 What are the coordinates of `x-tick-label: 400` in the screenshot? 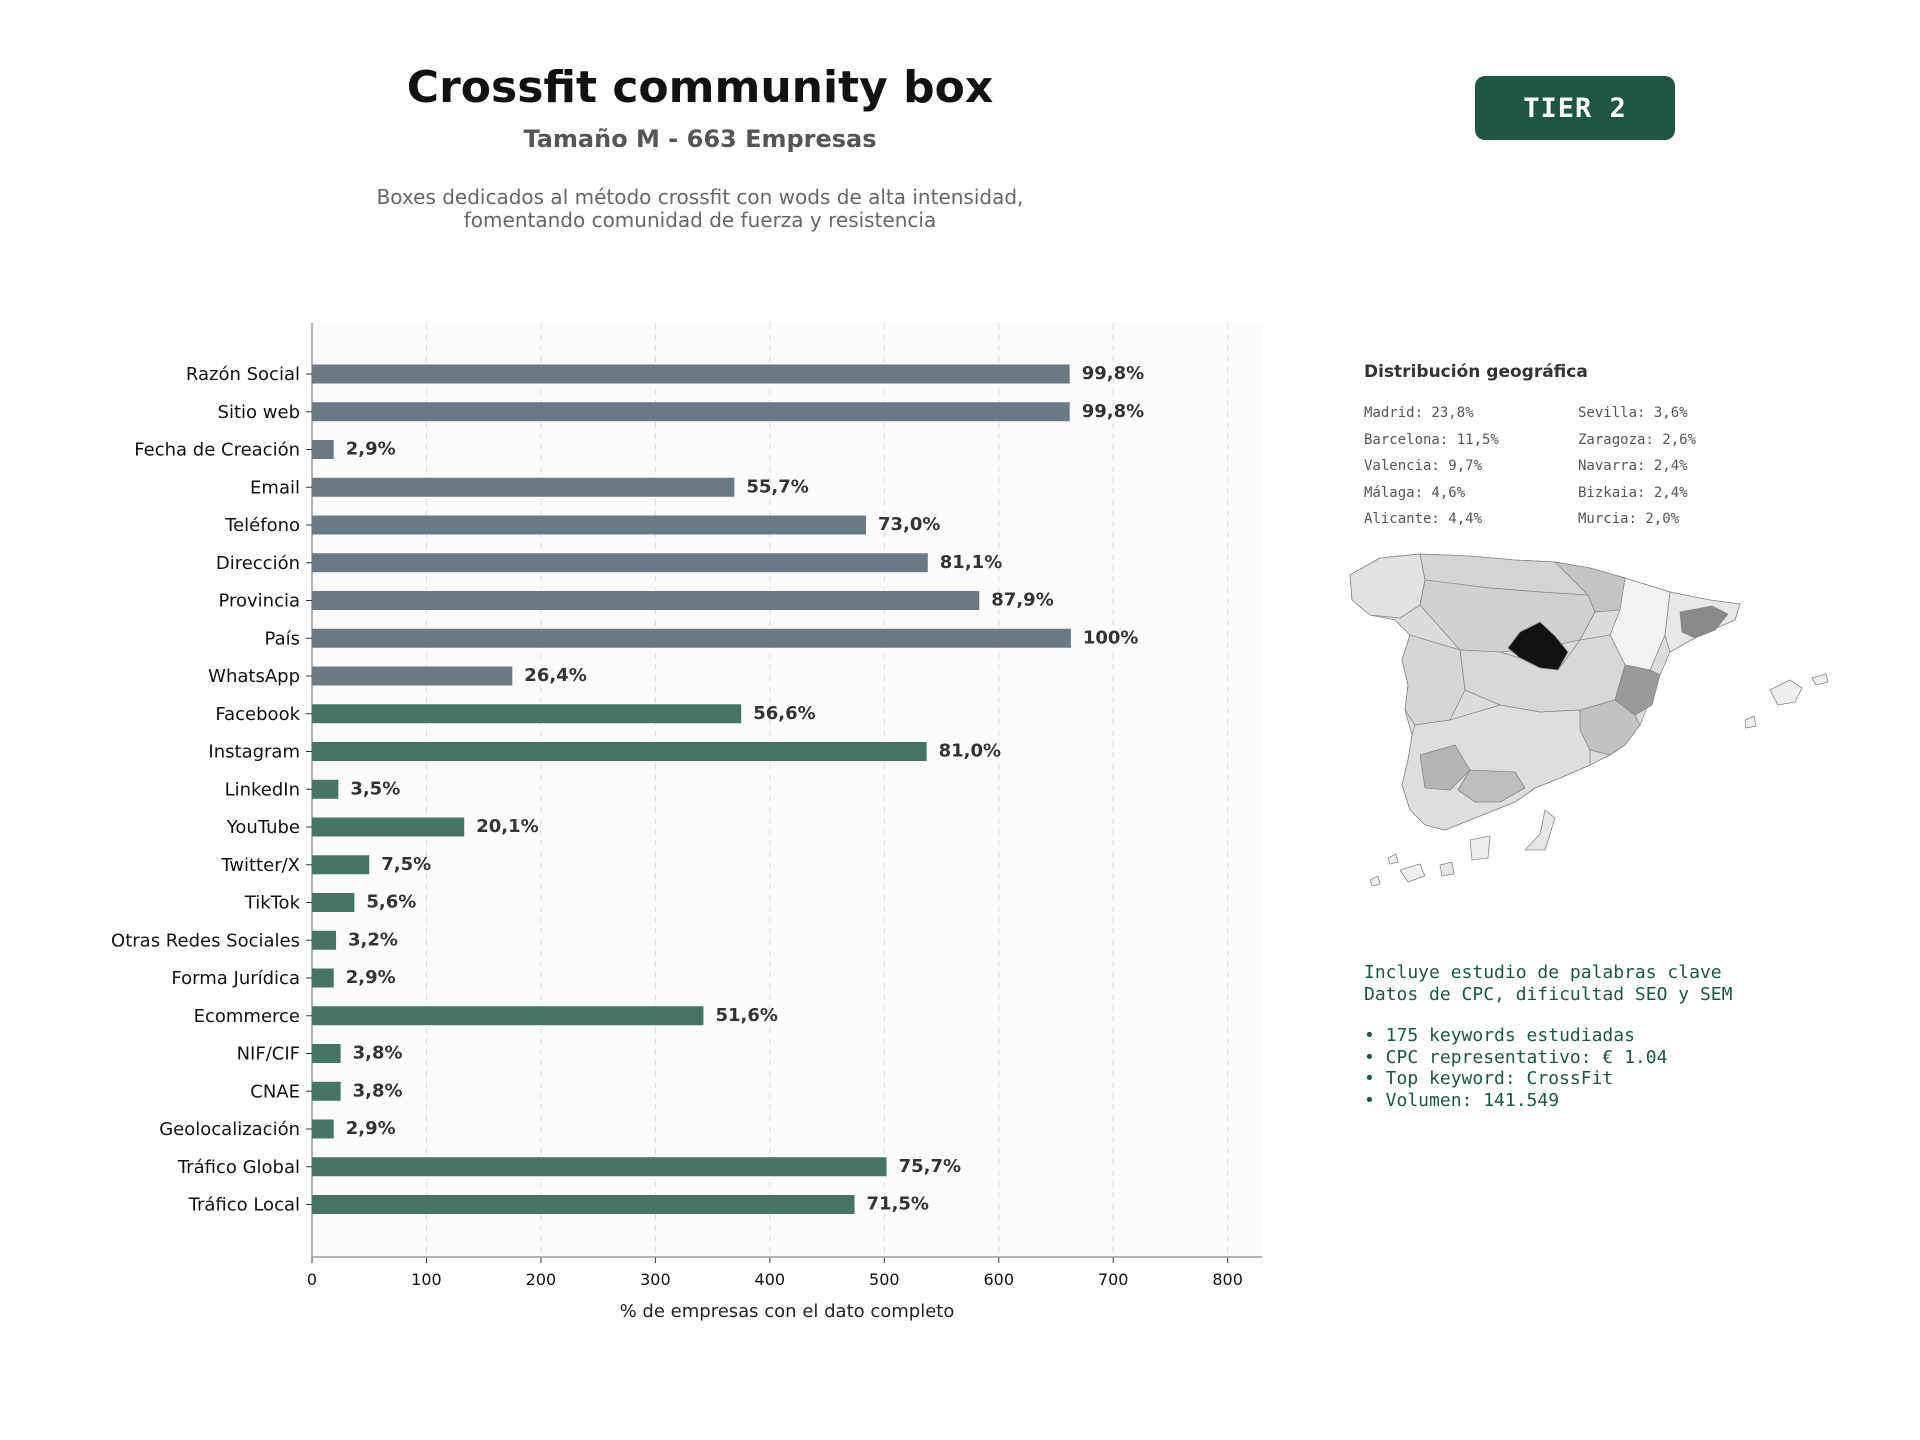 It's located at (770, 1279).